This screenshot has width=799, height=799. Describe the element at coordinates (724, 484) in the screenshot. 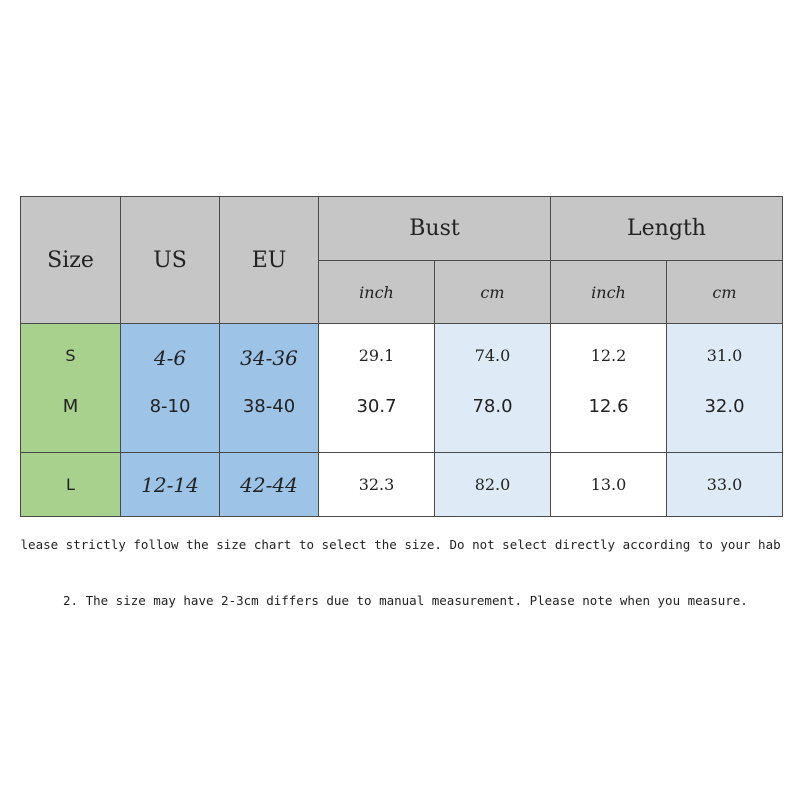

I see `length-cm-l: 33.0` at that location.